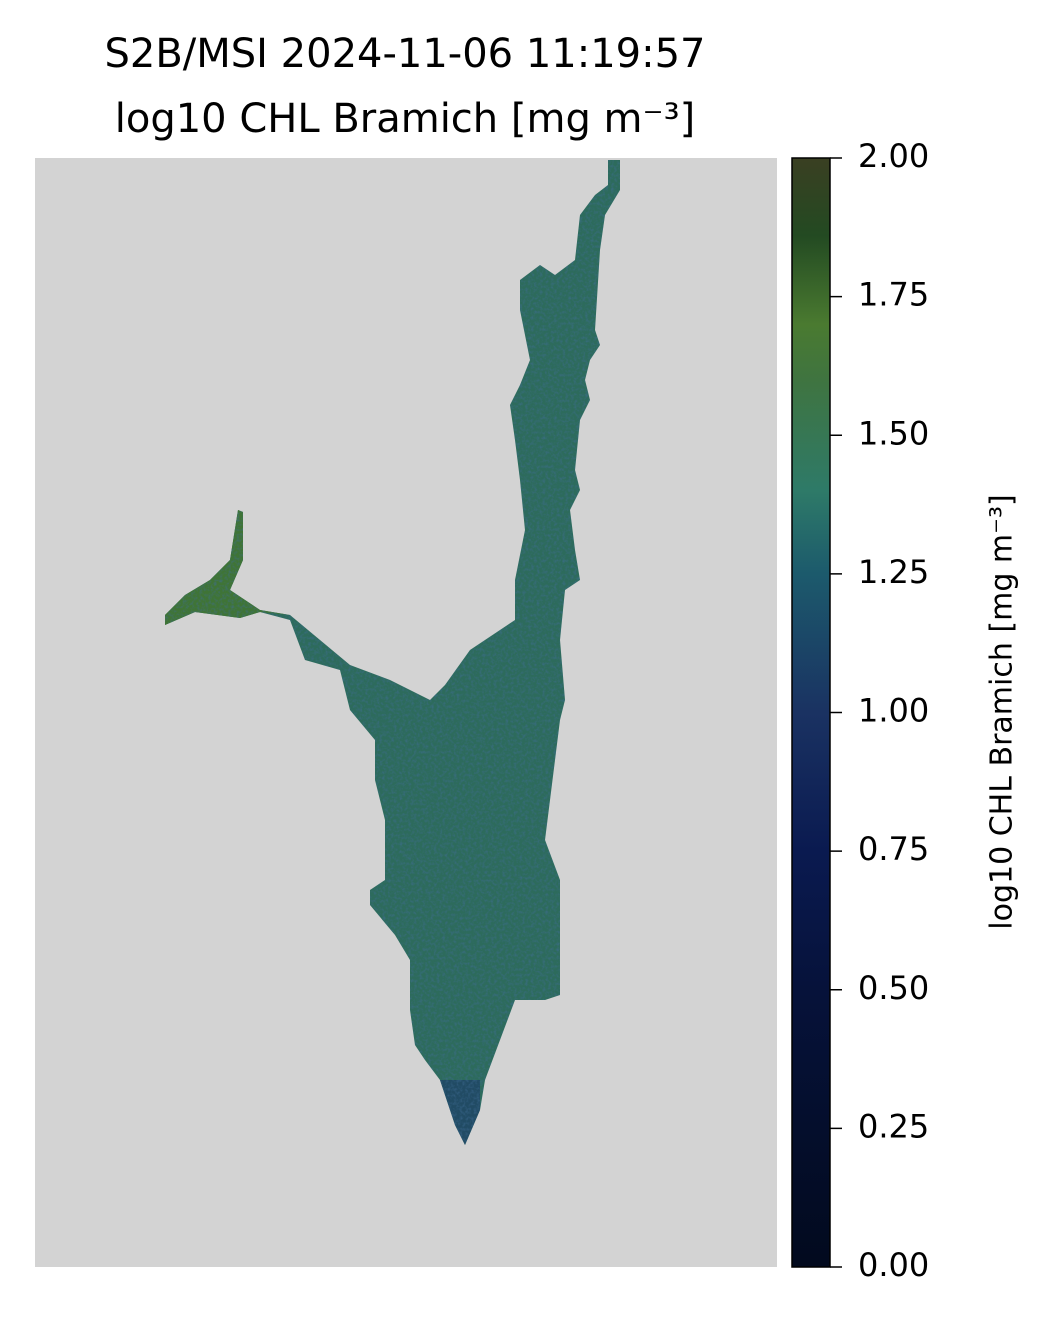  What do you see at coordinates (893, 849) in the screenshot?
I see `colorbar-tick-label: 0.75` at bounding box center [893, 849].